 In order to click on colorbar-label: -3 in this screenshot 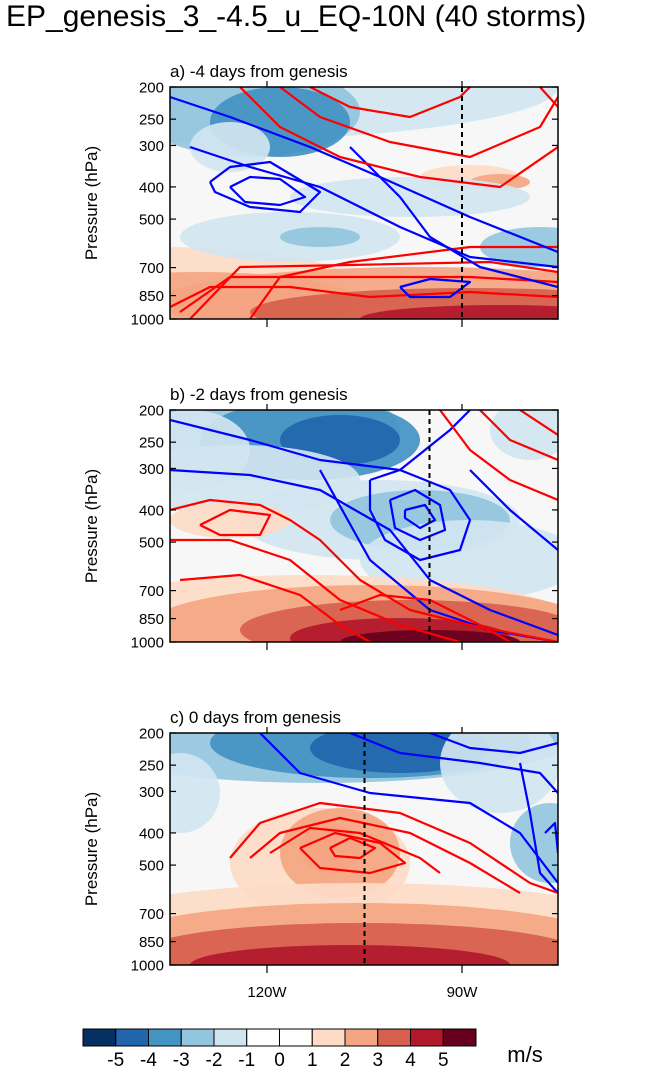, I will do `click(181, 1060)`.